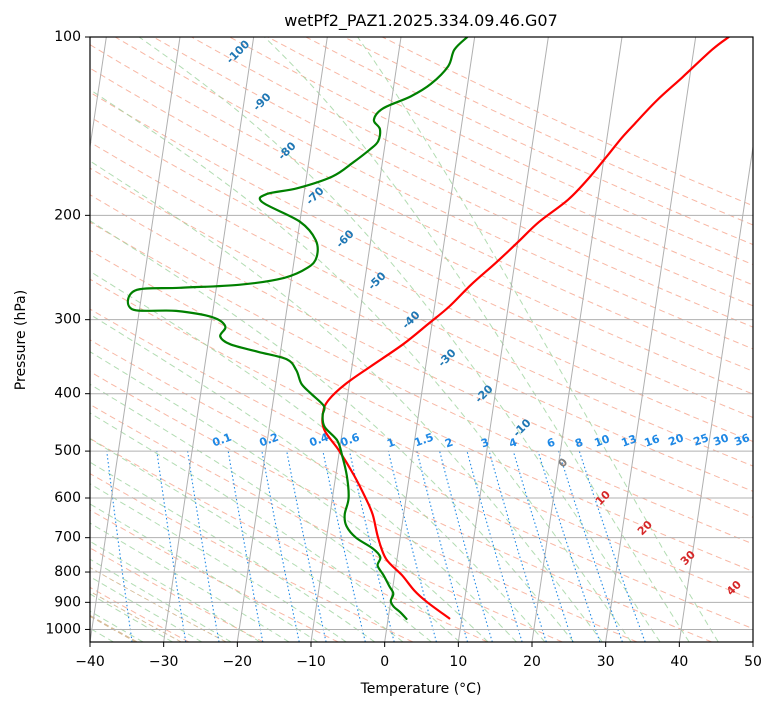  I want to click on y-tick-label: 900, so click(67, 602).